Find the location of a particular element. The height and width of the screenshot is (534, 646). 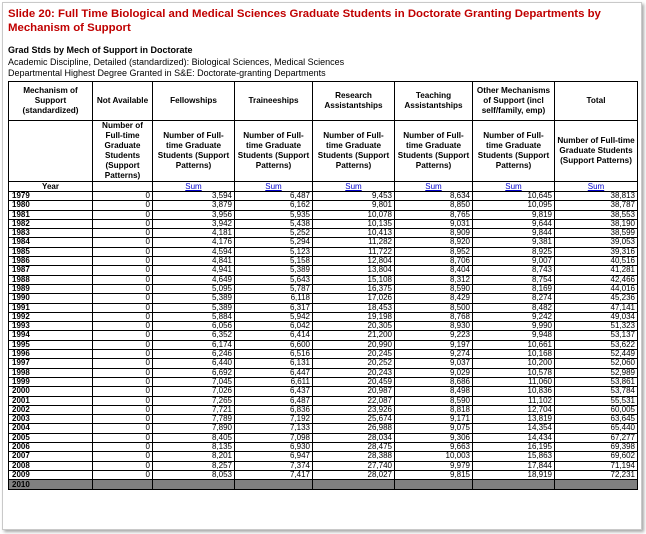

cell-other: 10,095 is located at coordinates (513, 205).